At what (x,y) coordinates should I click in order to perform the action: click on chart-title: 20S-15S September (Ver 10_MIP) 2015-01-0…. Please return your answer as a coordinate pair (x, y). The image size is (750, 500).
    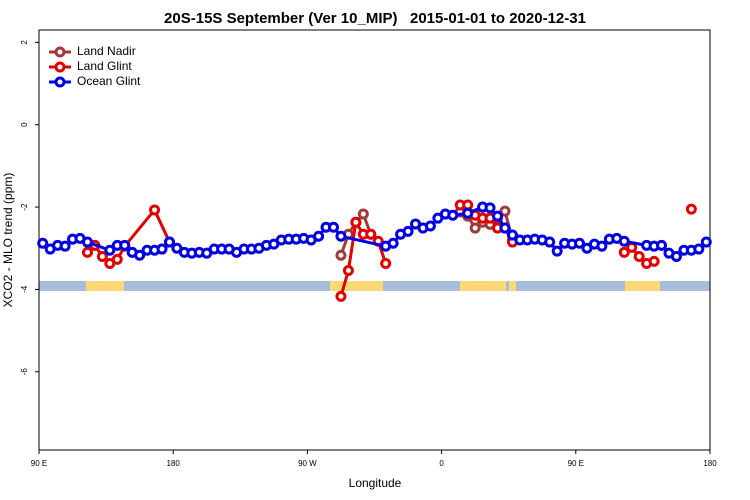
    Looking at the image, I should click on (375, 18).